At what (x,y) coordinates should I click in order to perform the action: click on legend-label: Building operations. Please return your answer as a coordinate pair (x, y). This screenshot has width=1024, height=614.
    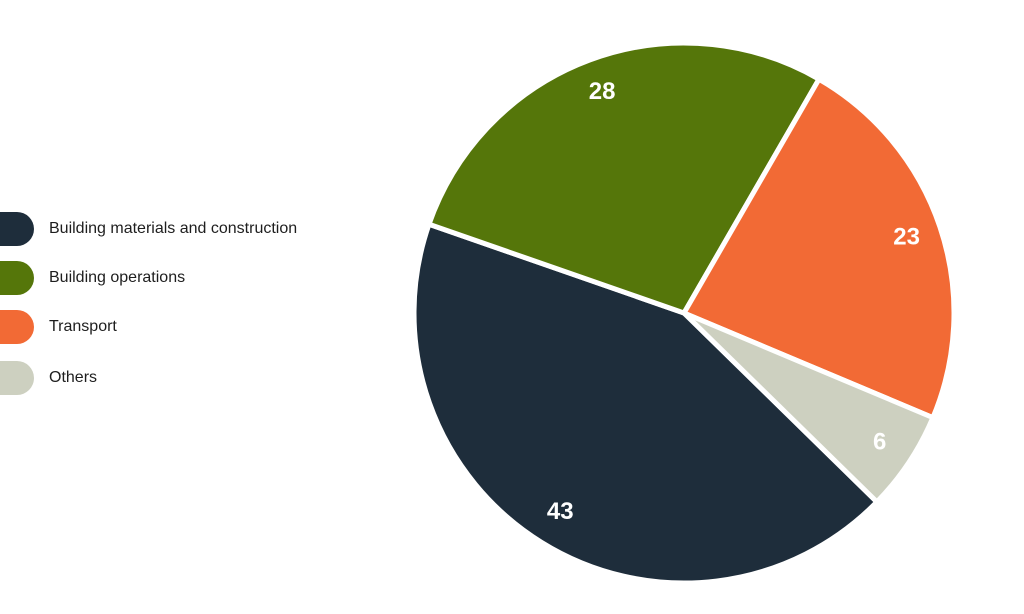
    Looking at the image, I should click on (117, 277).